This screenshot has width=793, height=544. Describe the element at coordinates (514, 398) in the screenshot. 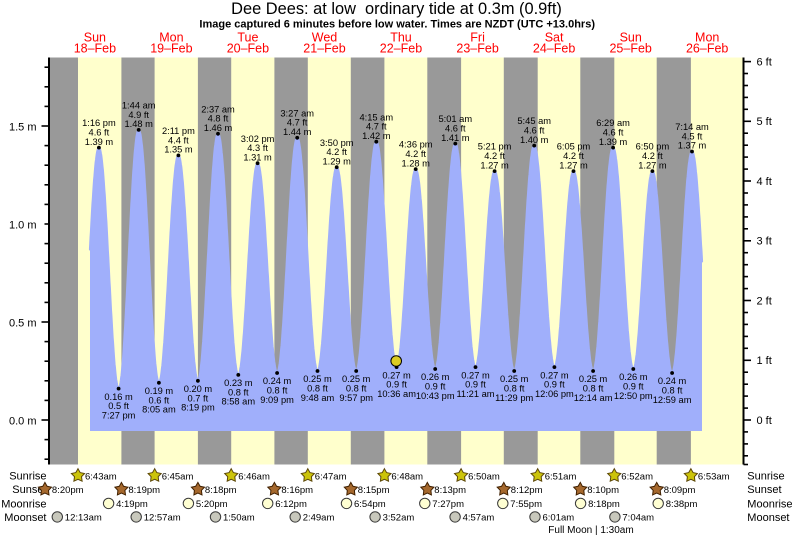

I see `svg-text: 11:29 pm` at that location.